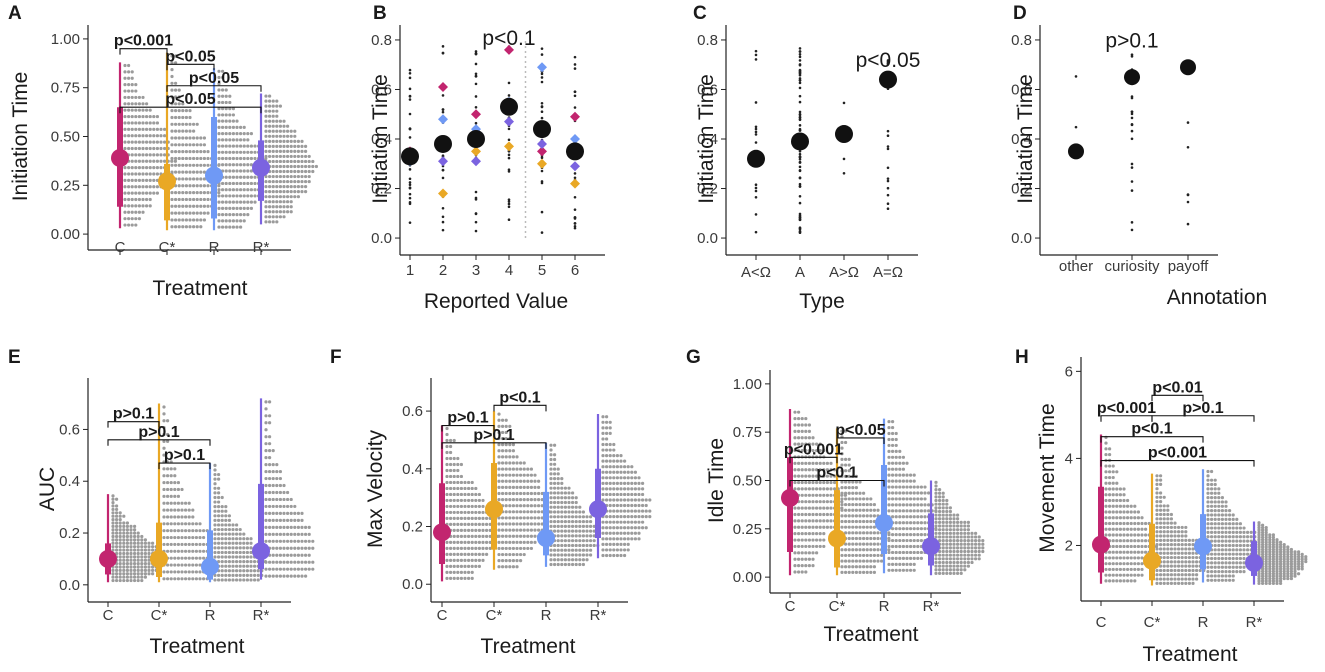 This screenshot has width=1325, height=672. Describe the element at coordinates (1101, 544) in the screenshot. I see `mean-point-C` at that location.